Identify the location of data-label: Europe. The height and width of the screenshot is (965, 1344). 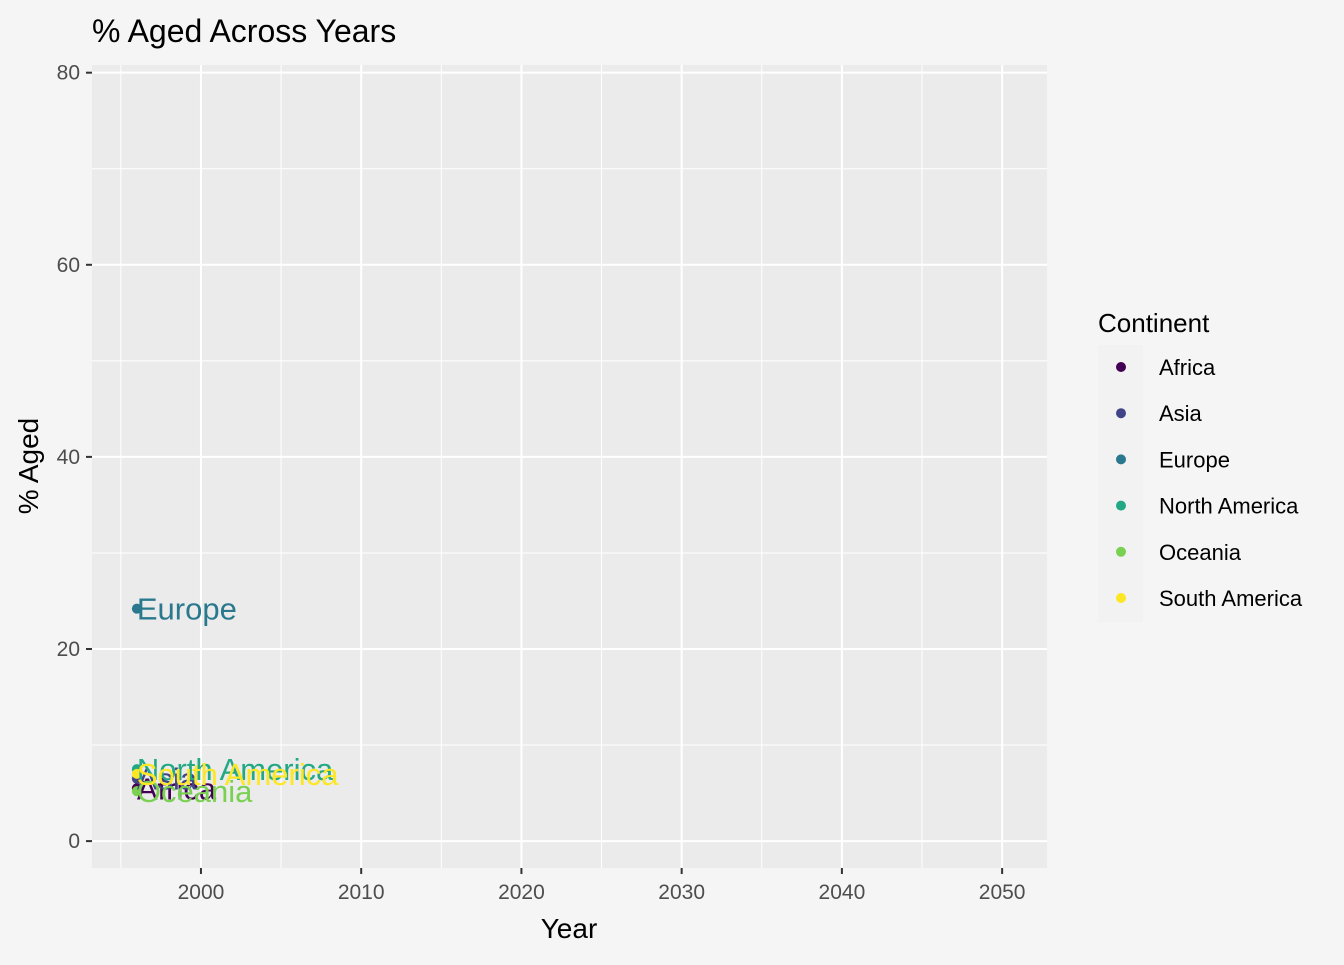
(187, 609).